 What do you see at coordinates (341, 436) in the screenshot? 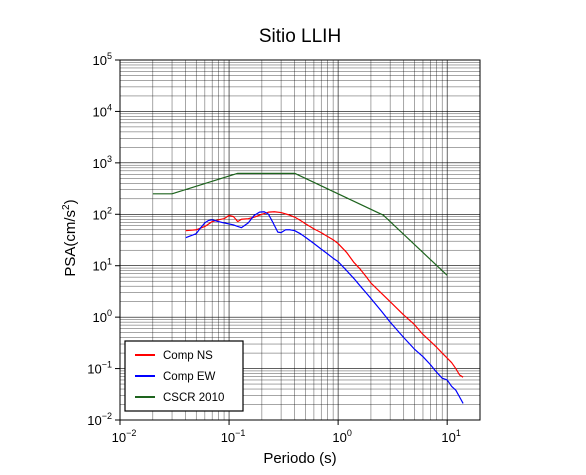
I see `x-tick-label: 10⁰` at bounding box center [341, 436].